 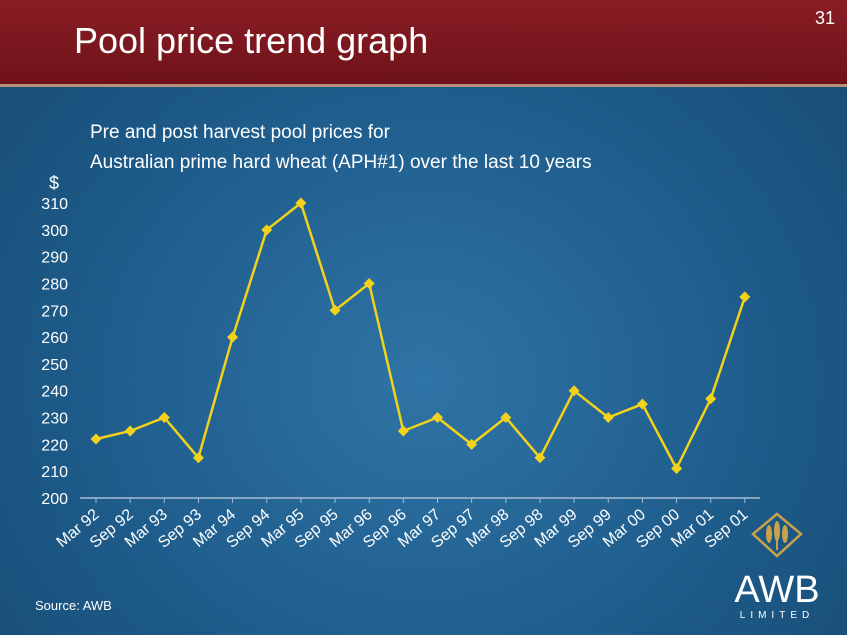 I want to click on y-tick-label: 310, so click(x=54, y=204).